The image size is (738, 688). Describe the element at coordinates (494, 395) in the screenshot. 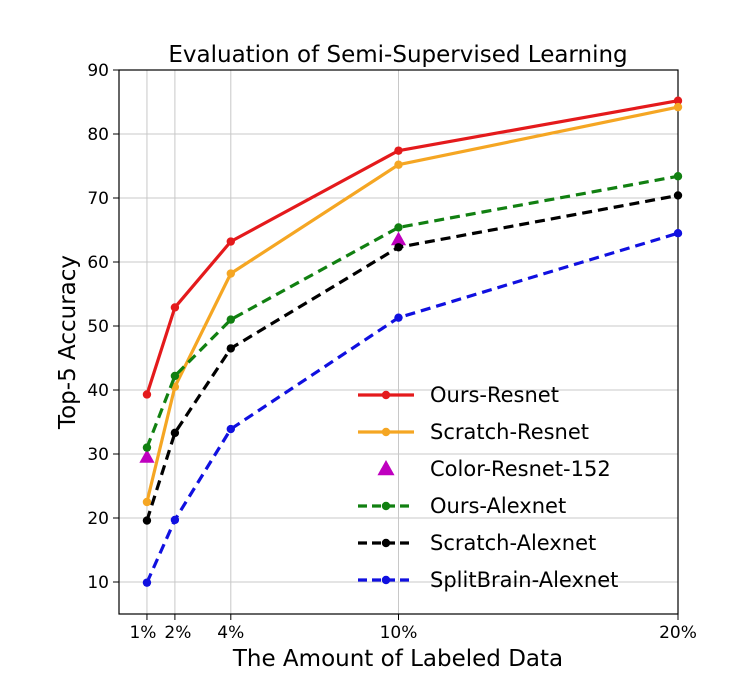

I see `legend-label: Ours-Resnet` at that location.